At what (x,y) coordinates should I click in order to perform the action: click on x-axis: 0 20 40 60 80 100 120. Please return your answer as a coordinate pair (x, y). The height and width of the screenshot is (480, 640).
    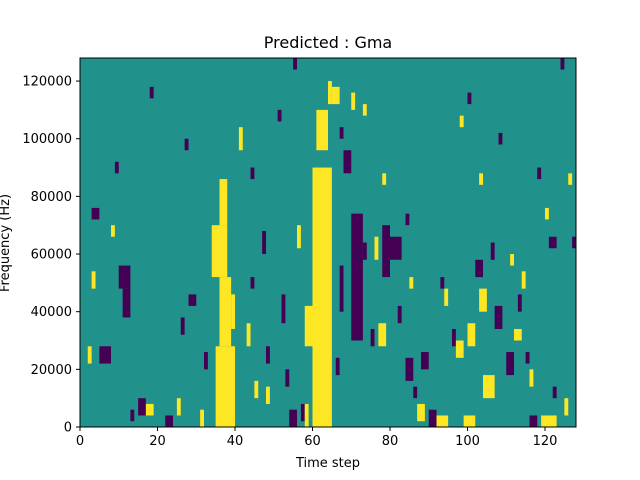
    Looking at the image, I should click on (317, 438).